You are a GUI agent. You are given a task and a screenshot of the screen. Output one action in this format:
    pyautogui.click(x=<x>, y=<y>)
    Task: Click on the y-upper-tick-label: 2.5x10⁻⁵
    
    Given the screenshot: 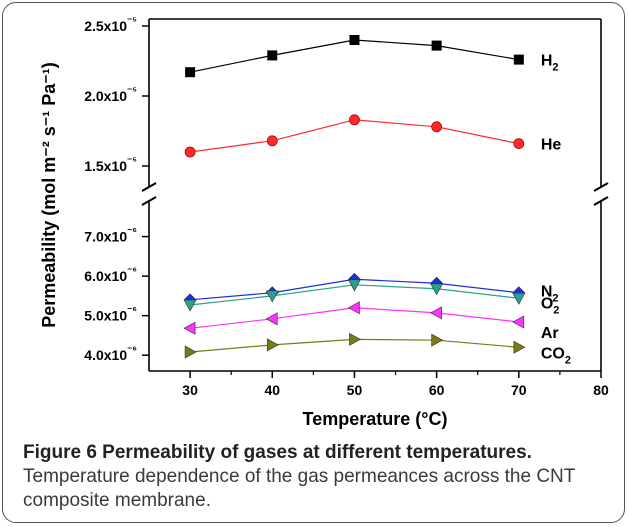 What is the action you would take?
    pyautogui.click(x=110, y=25)
    